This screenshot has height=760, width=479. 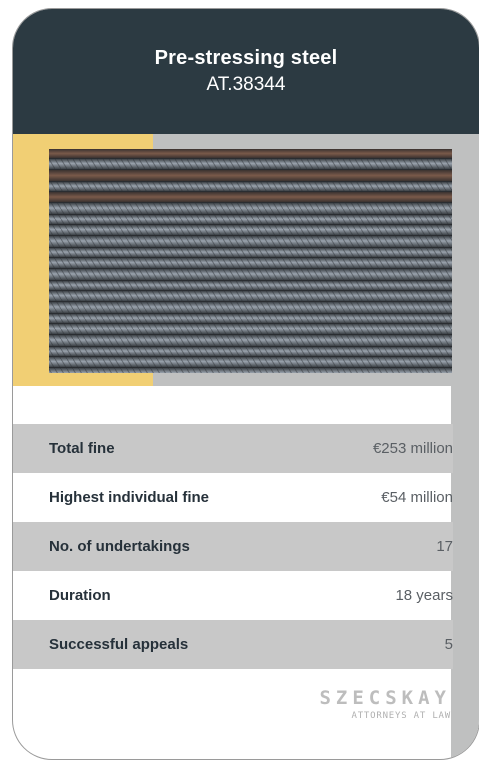 I want to click on firm-logo: SZECSKAY ATTORNEYS AT LAW, so click(x=385, y=704).